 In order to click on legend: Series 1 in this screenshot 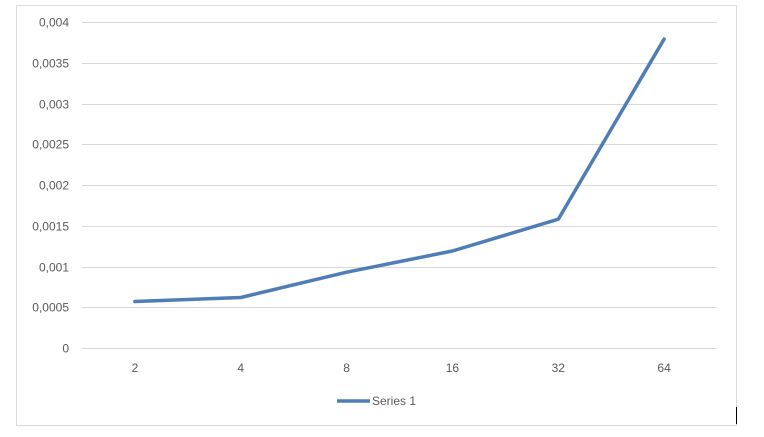, I will do `click(376, 401)`.